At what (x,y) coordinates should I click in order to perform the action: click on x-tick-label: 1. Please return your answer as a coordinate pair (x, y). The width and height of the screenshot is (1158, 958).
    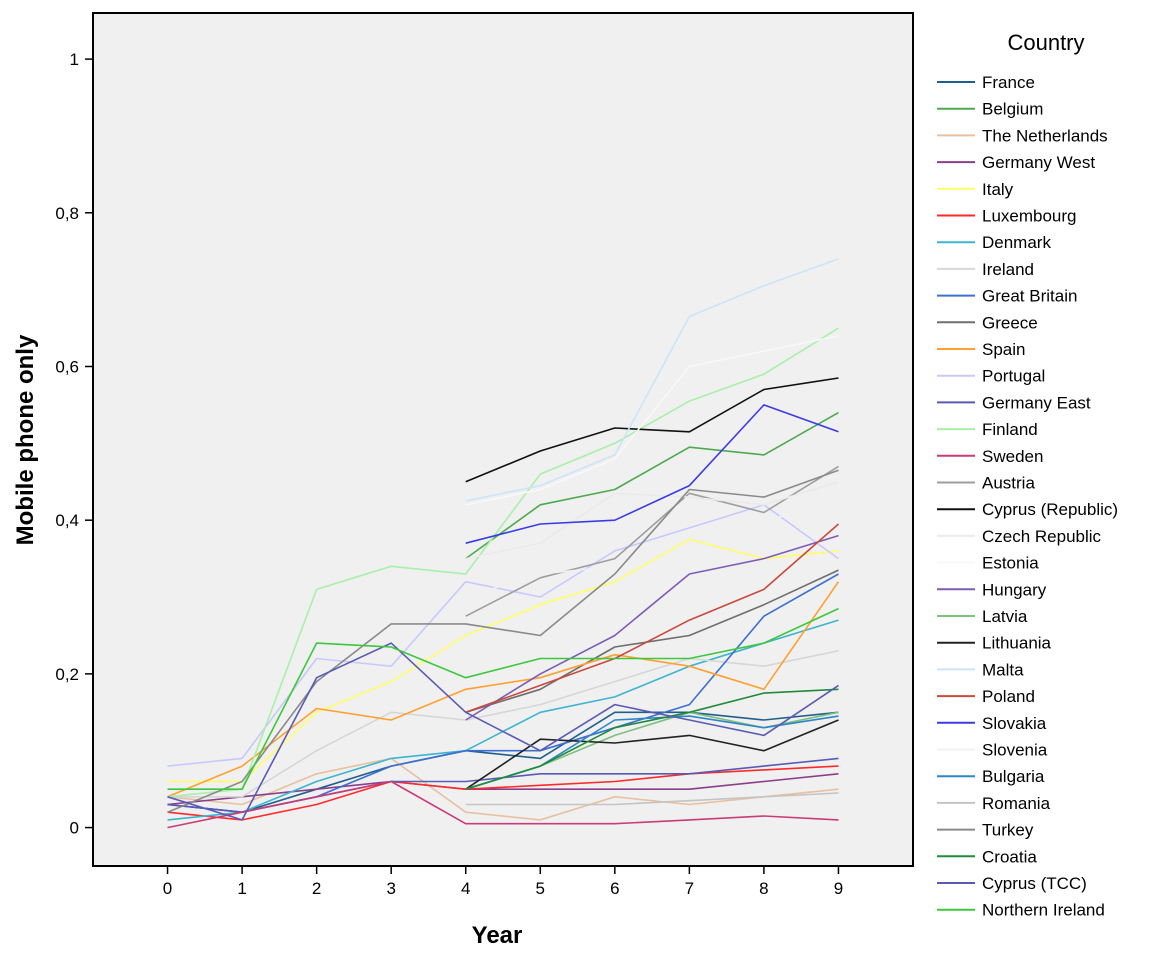
    Looking at the image, I should click on (241, 888).